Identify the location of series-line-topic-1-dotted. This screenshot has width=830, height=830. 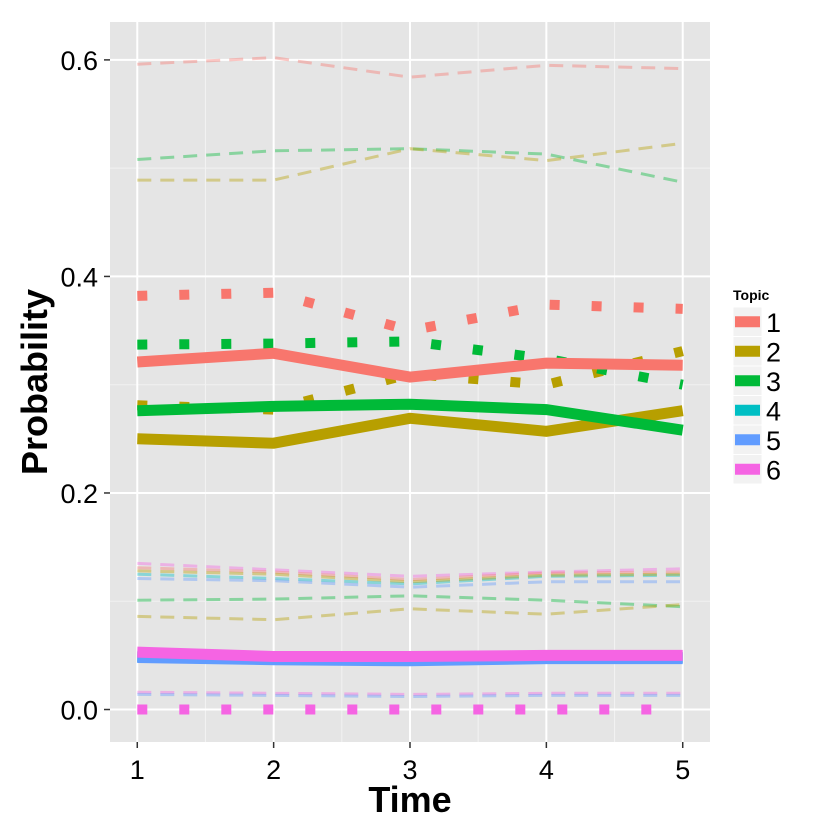
(410, 311).